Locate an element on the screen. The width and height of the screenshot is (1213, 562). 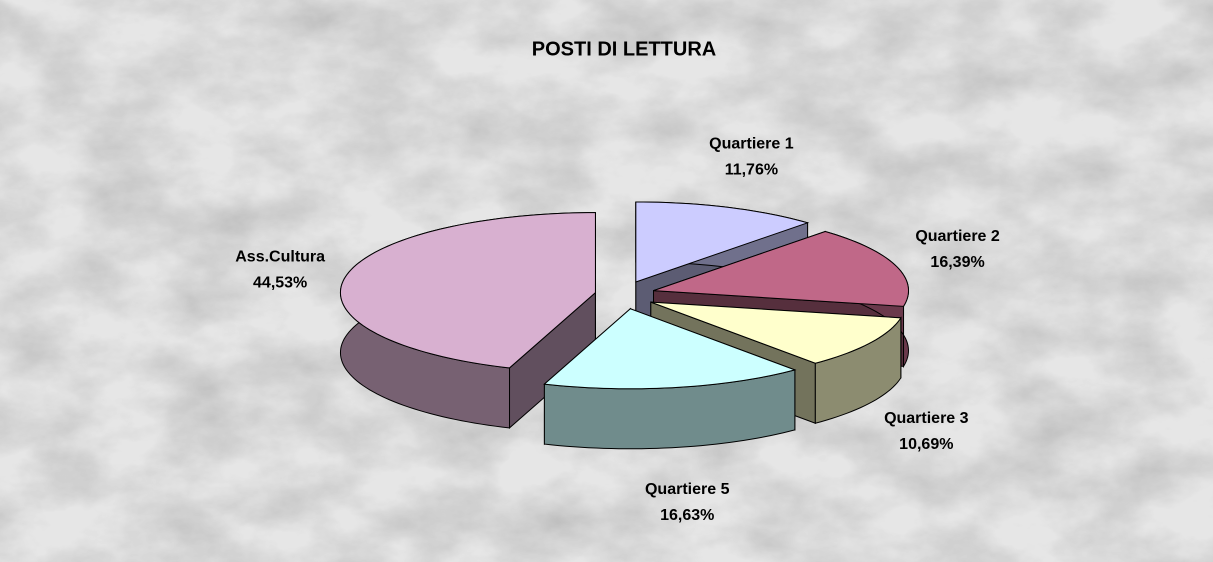
slice-label: Quartiere 2 is located at coordinates (957, 236).